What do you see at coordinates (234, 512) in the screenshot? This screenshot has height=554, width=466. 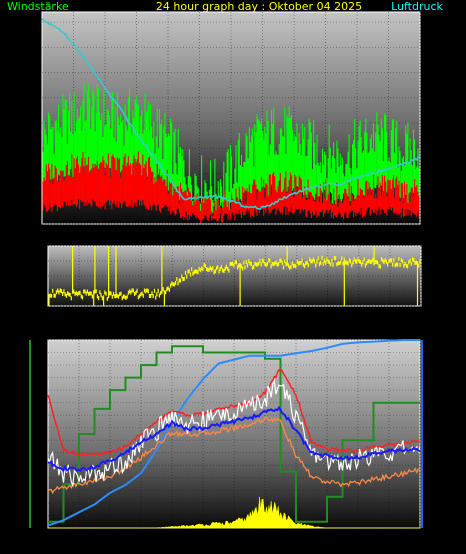 I see `solar-series-area` at bounding box center [234, 512].